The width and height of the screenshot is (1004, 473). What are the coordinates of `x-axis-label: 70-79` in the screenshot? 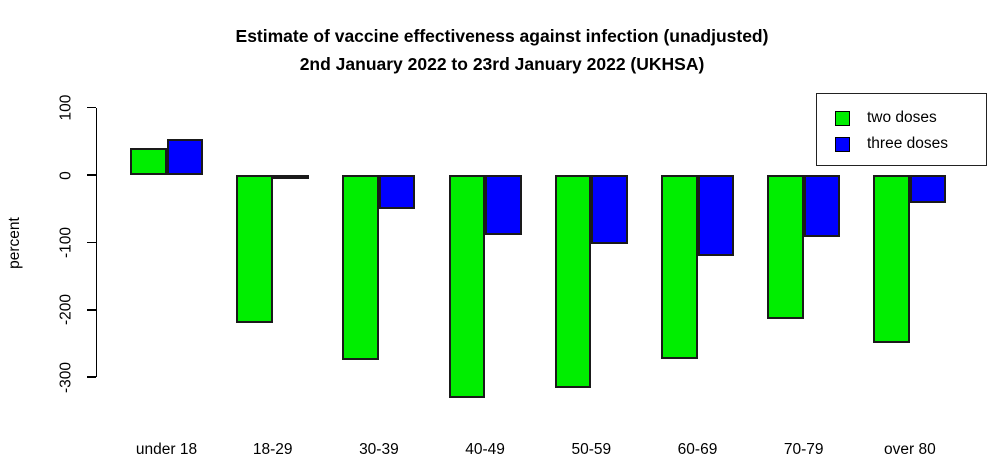 It's located at (803, 449).